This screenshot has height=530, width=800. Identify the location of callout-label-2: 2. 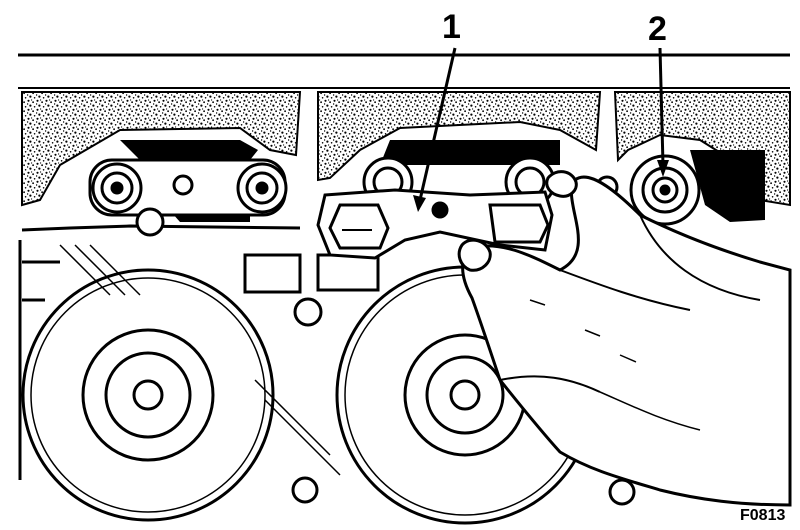
(657, 29).